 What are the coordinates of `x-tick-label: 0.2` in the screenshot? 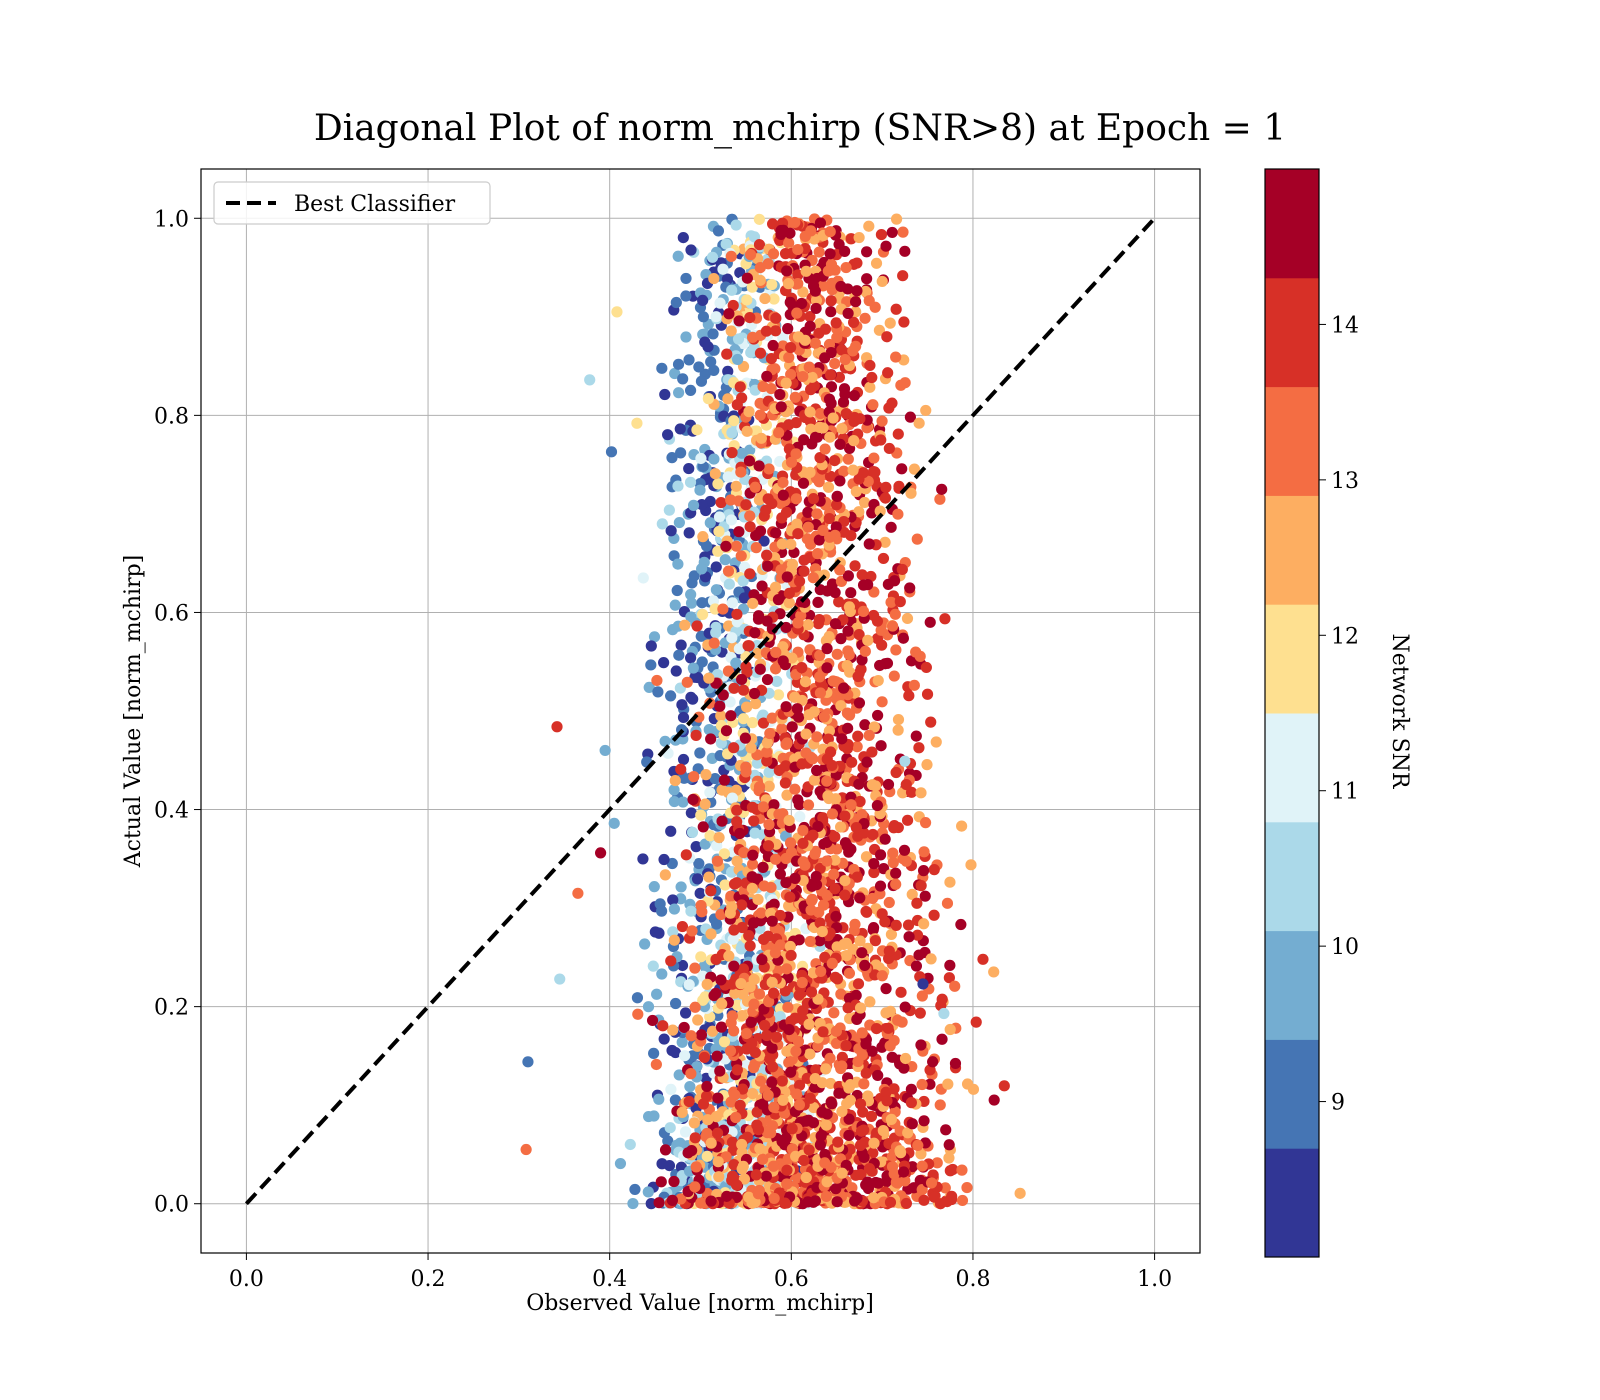 It's located at (428, 1279).